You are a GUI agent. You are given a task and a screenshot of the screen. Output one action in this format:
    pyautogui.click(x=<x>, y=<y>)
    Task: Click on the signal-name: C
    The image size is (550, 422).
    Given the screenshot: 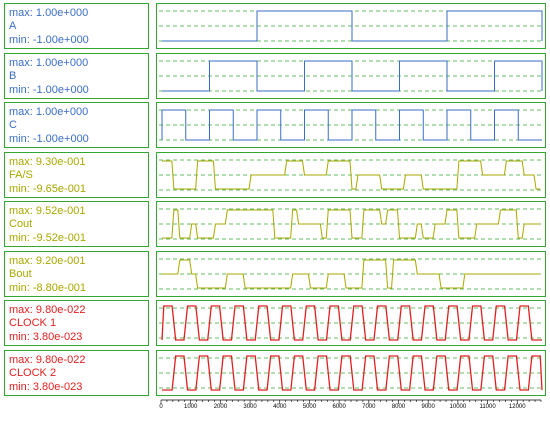 What is the action you would take?
    pyautogui.click(x=13, y=125)
    